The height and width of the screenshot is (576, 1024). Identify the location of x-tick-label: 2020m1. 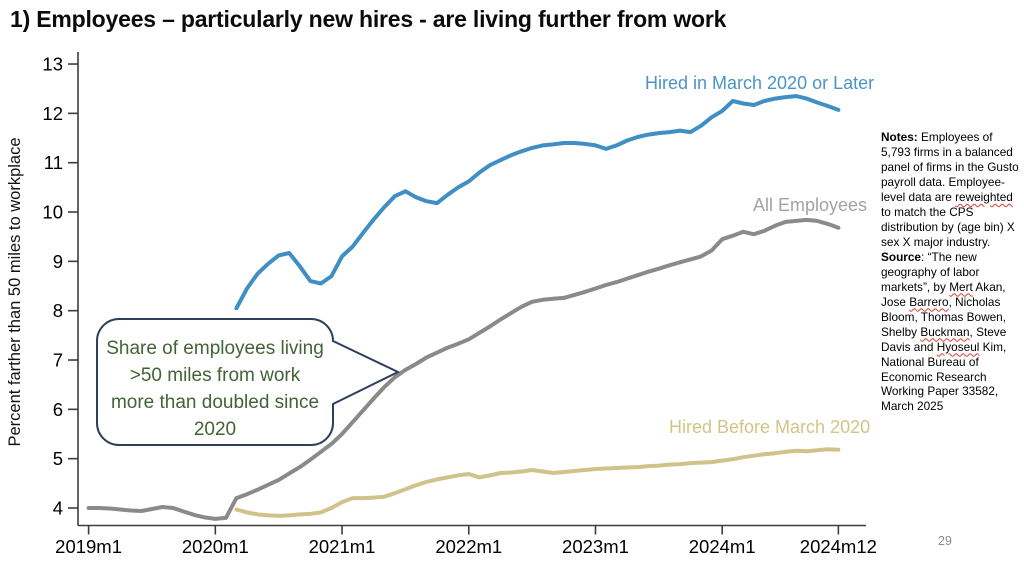
(215, 546).